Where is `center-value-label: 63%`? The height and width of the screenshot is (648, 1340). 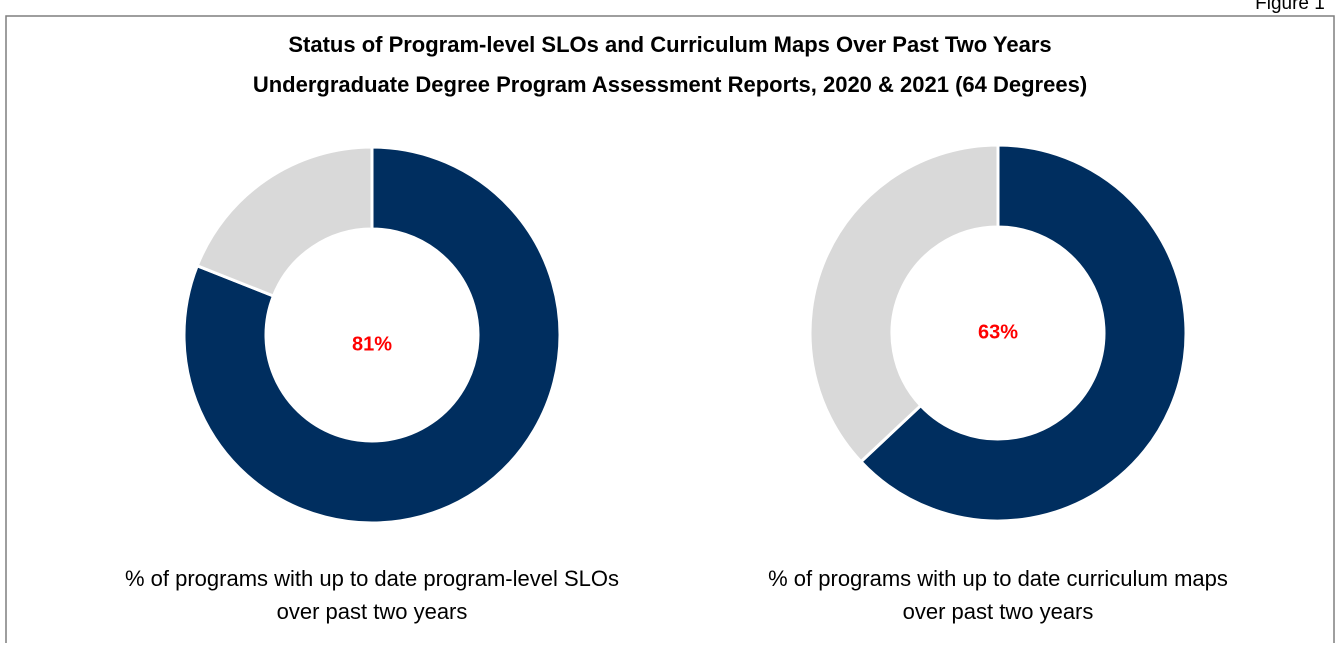
center-value-label: 63% is located at coordinates (998, 332).